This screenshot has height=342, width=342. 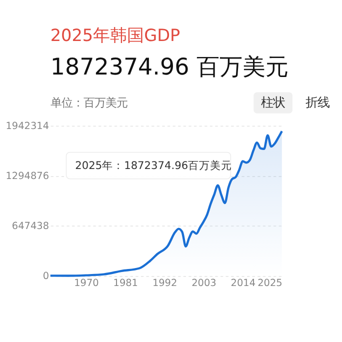 I want to click on x-tick-label: 2003, so click(x=204, y=284).